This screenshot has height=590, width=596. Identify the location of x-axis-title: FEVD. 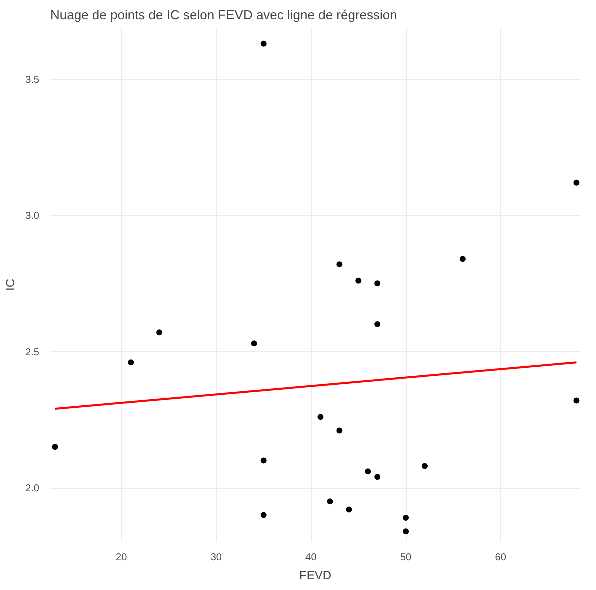
(316, 575).